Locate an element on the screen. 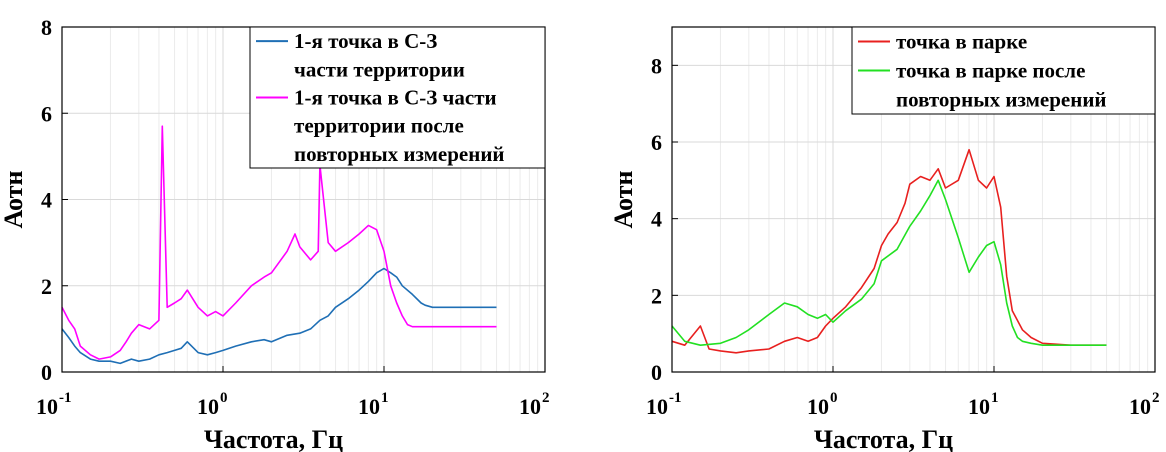  legend-entry-text: точка в парке is located at coordinates (961, 42).